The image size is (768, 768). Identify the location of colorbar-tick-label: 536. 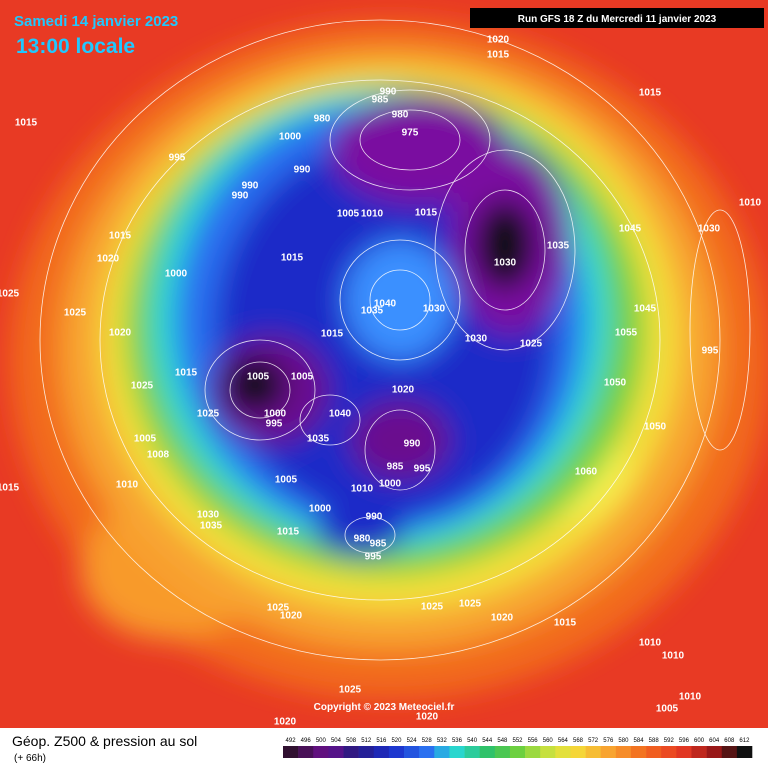
(457, 741).